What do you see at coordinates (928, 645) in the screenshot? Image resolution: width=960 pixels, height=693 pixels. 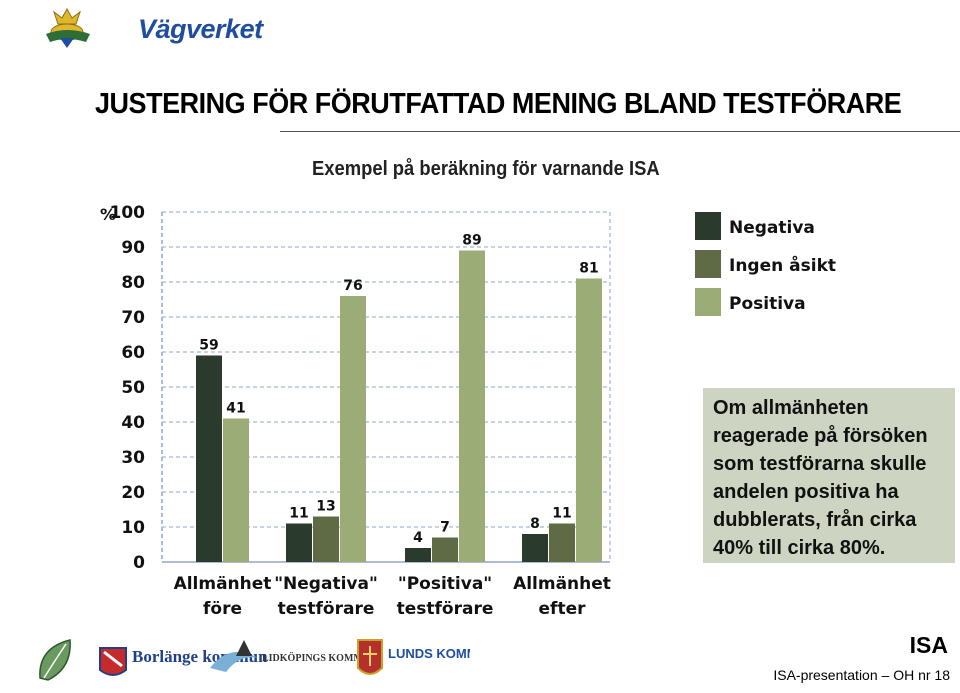 I see `isa-heading: ISA` at bounding box center [928, 645].